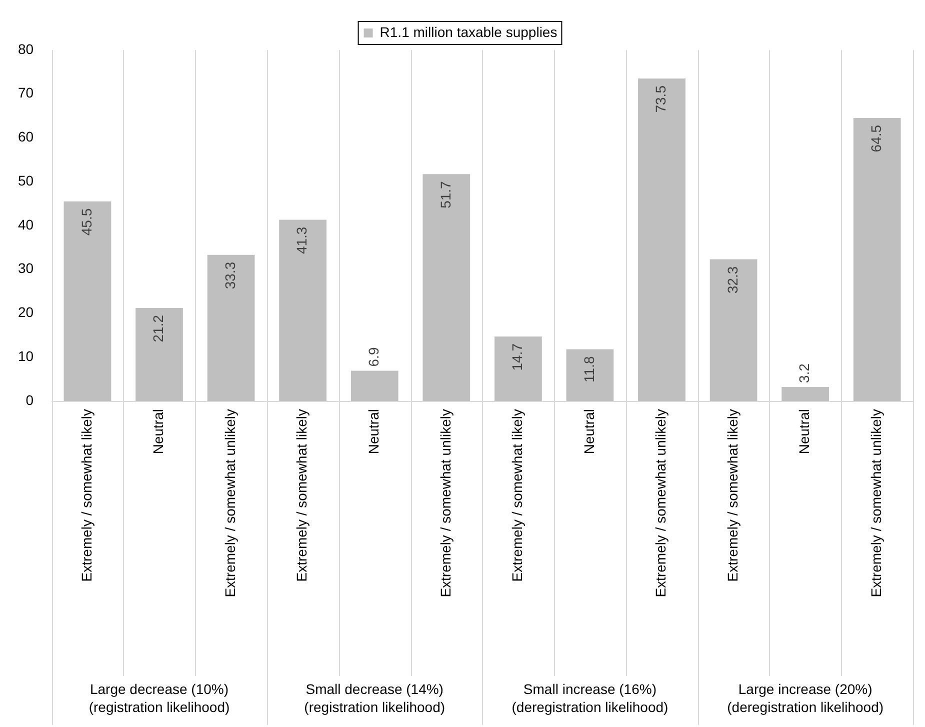  I want to click on data-label: 33.3, so click(230, 276).